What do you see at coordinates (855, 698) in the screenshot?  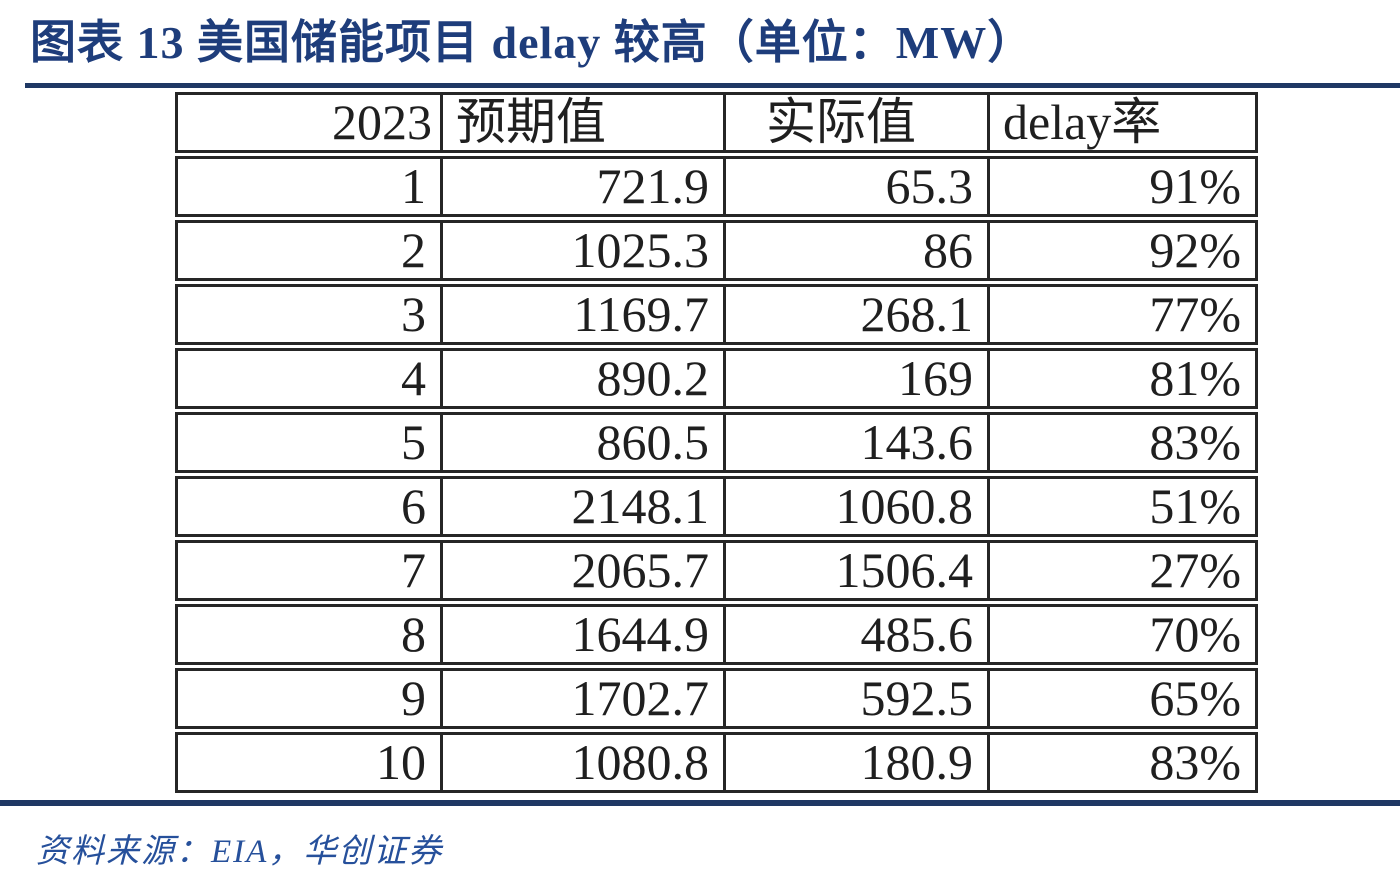 I see `table-cell: 592.5` at bounding box center [855, 698].